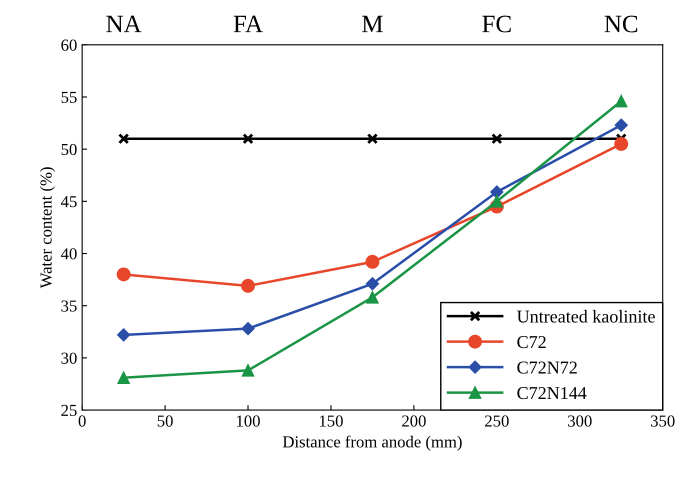 The width and height of the screenshot is (679, 487). I want to click on legend-label: Untreated kaolinite, so click(585, 316).